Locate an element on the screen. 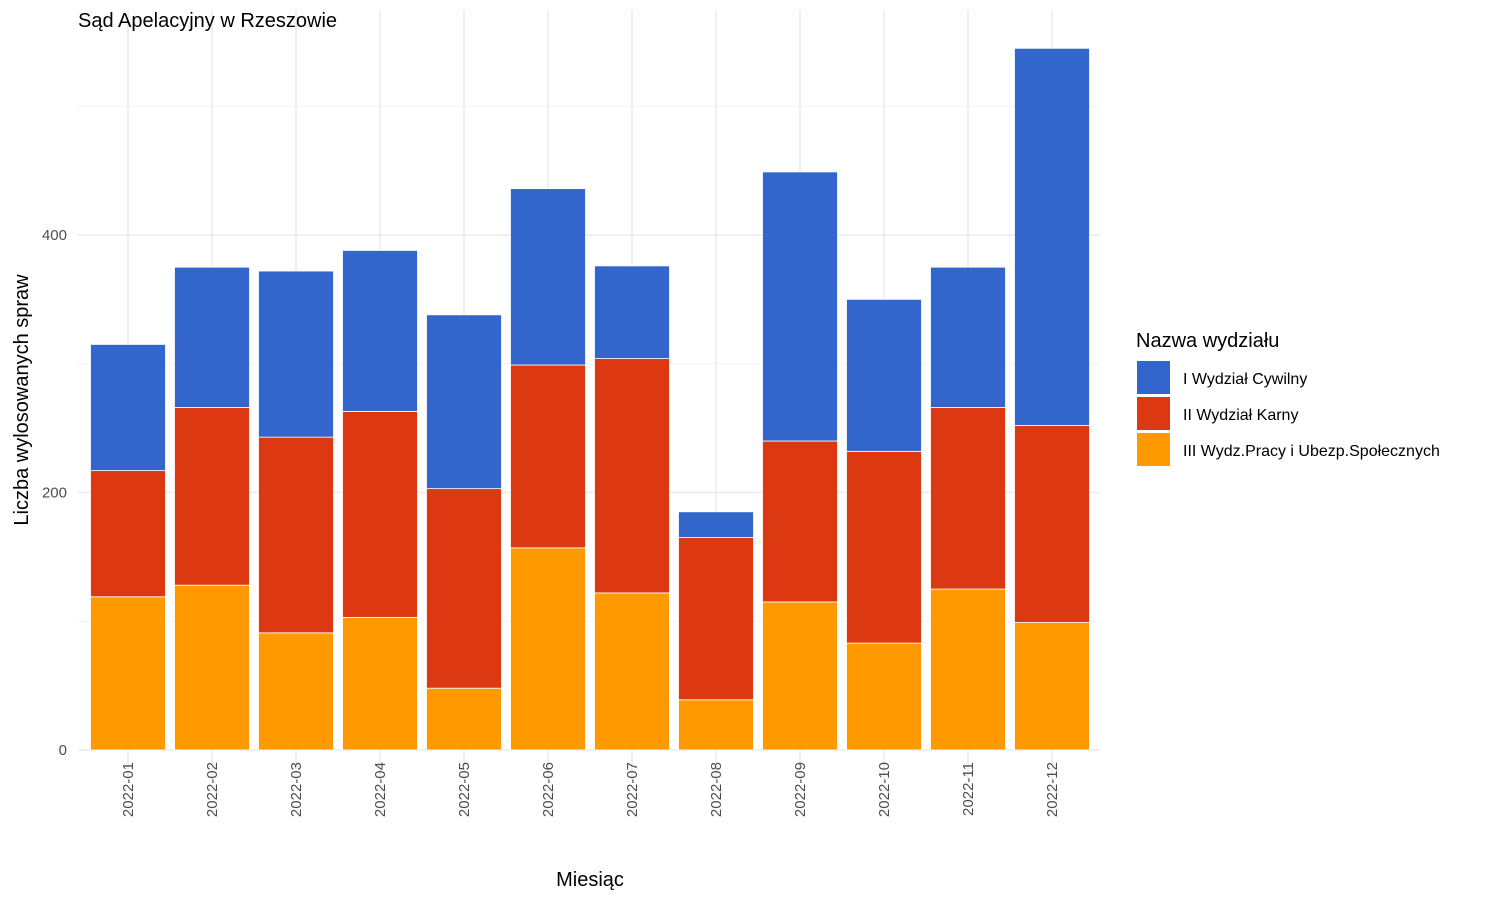  y-axis-ticks: 0 200 400 is located at coordinates (54, 493).